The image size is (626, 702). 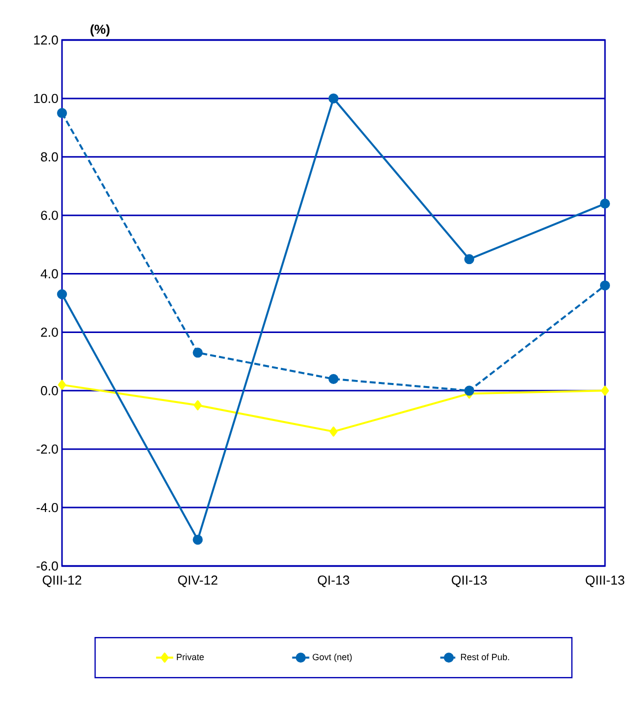 What do you see at coordinates (332, 658) in the screenshot?
I see `legend-label: Govt (net)` at bounding box center [332, 658].